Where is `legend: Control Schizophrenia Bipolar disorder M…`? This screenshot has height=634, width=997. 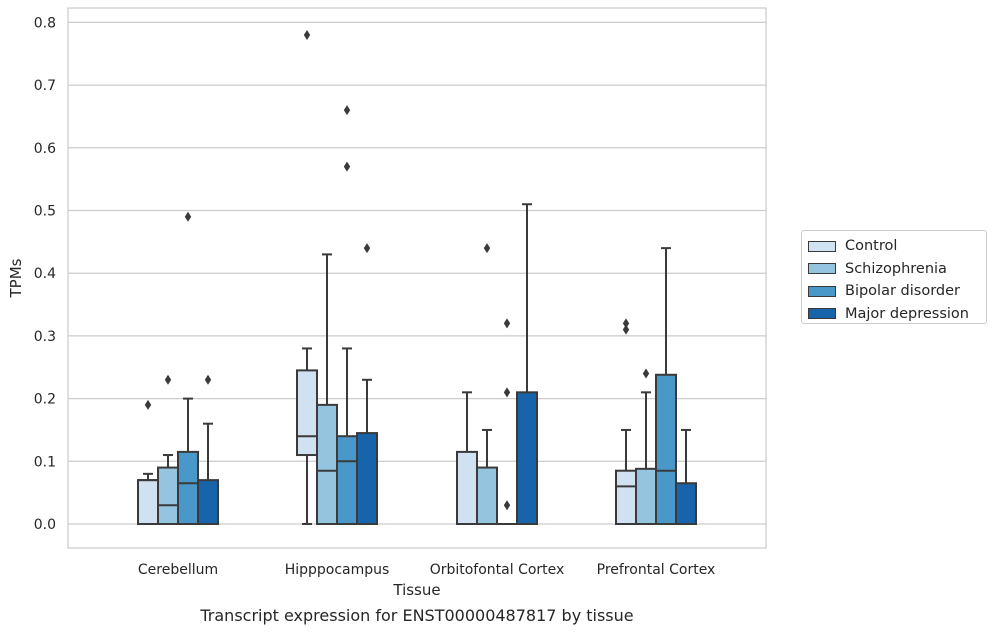
legend: Control Schizophrenia Bipolar disorder M… is located at coordinates (894, 277).